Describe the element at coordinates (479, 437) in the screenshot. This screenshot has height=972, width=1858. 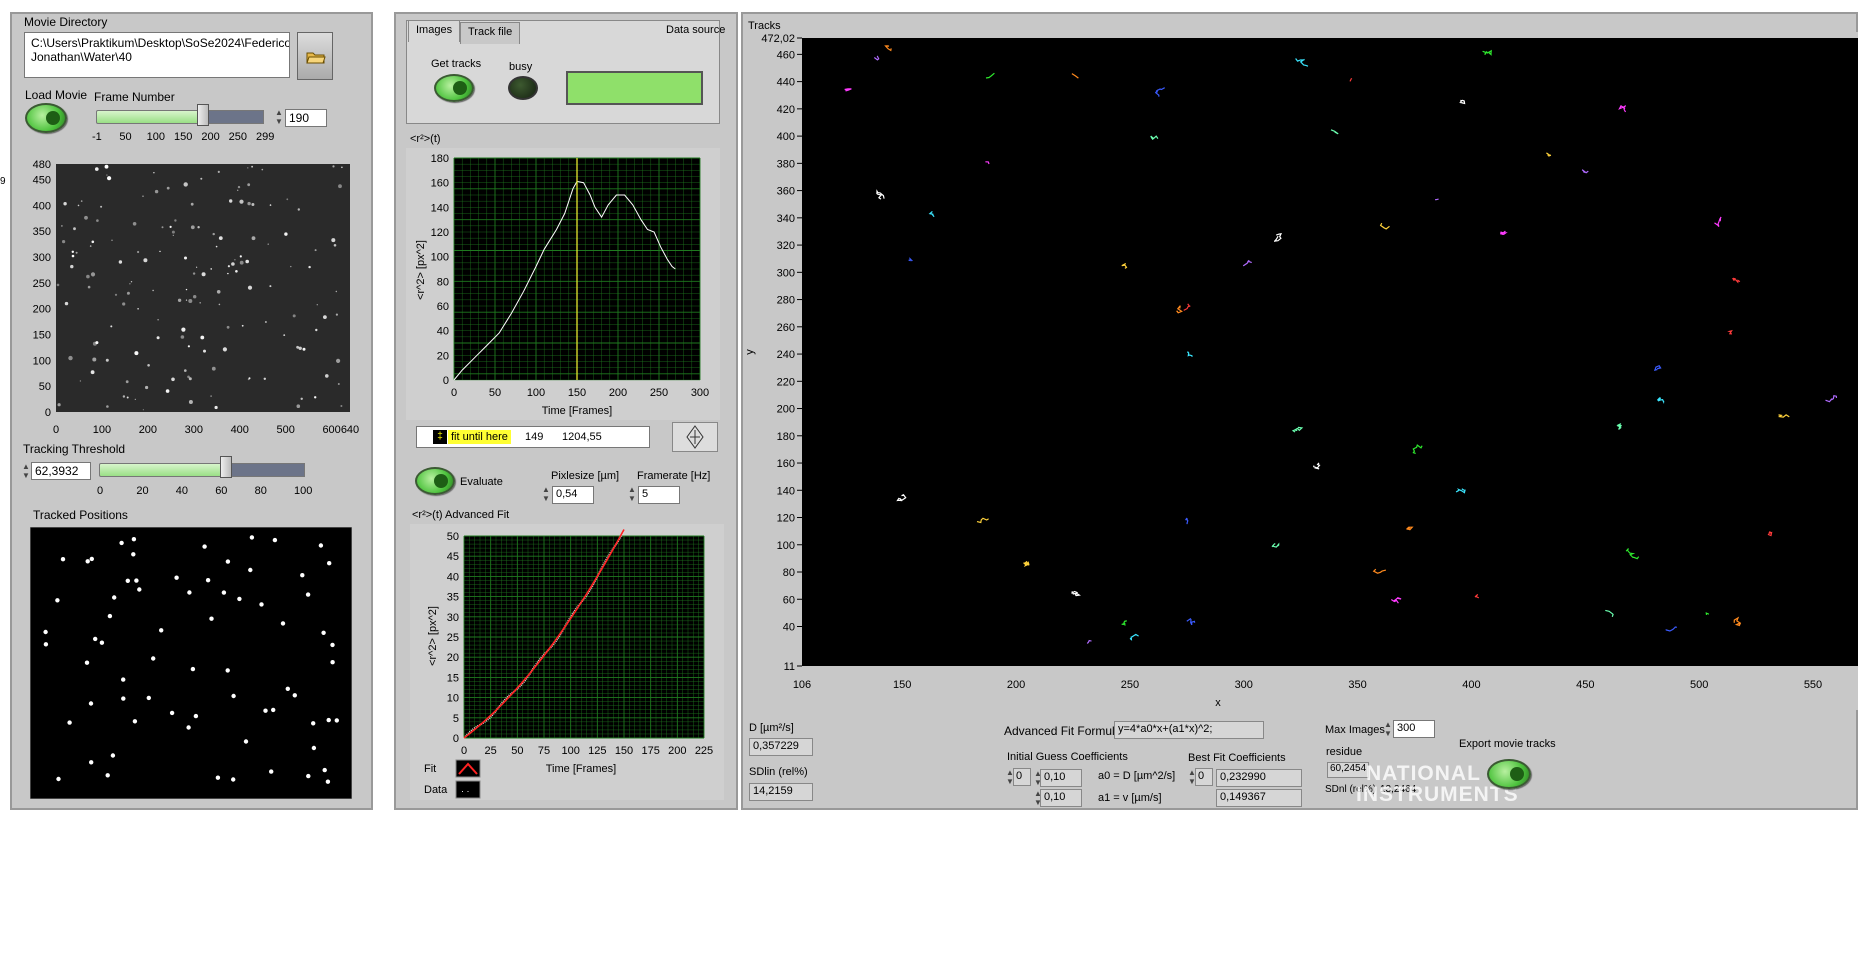
I see `cursor-name: fit until here` at that location.